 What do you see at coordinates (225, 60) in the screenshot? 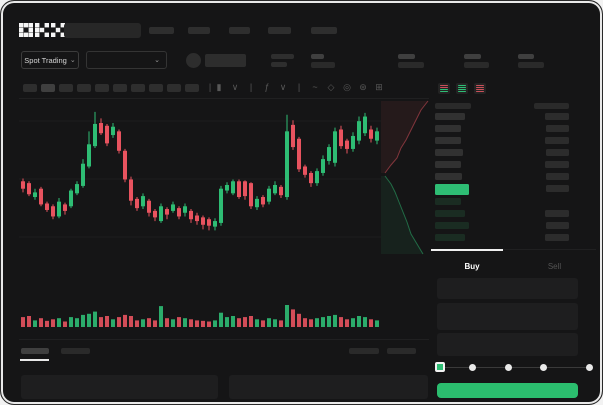
I see `pair-name-placeholder` at bounding box center [225, 60].